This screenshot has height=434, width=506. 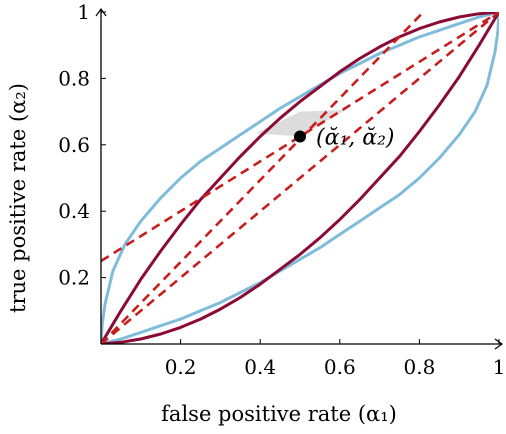 What do you see at coordinates (83, 12) in the screenshot?
I see `y-tick-label: 1` at bounding box center [83, 12].